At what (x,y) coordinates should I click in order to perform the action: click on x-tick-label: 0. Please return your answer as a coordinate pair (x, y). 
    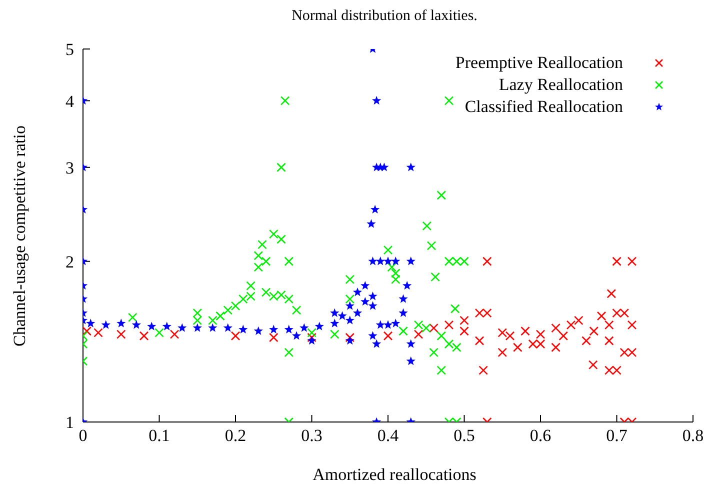
    Looking at the image, I should click on (83, 436).